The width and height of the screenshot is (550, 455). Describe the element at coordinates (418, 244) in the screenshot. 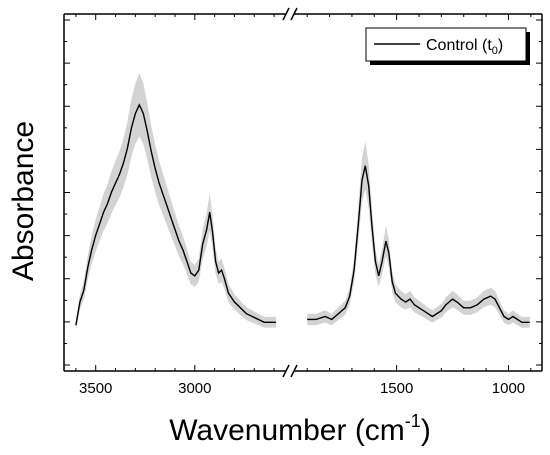

I see `series-line-segment` at that location.